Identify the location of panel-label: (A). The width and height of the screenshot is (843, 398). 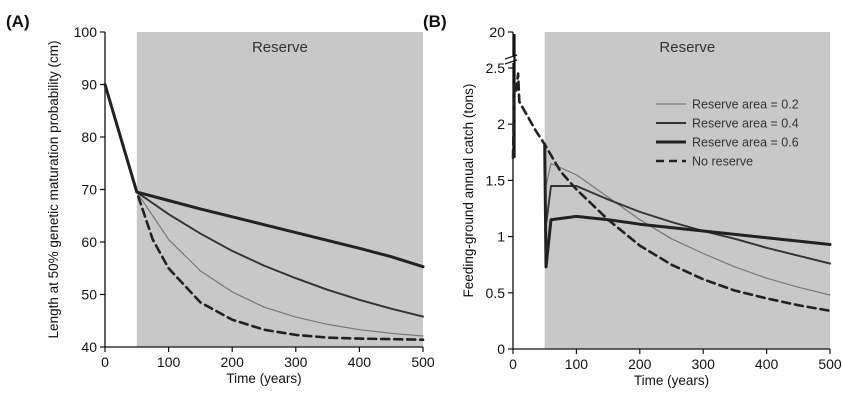
(18, 21).